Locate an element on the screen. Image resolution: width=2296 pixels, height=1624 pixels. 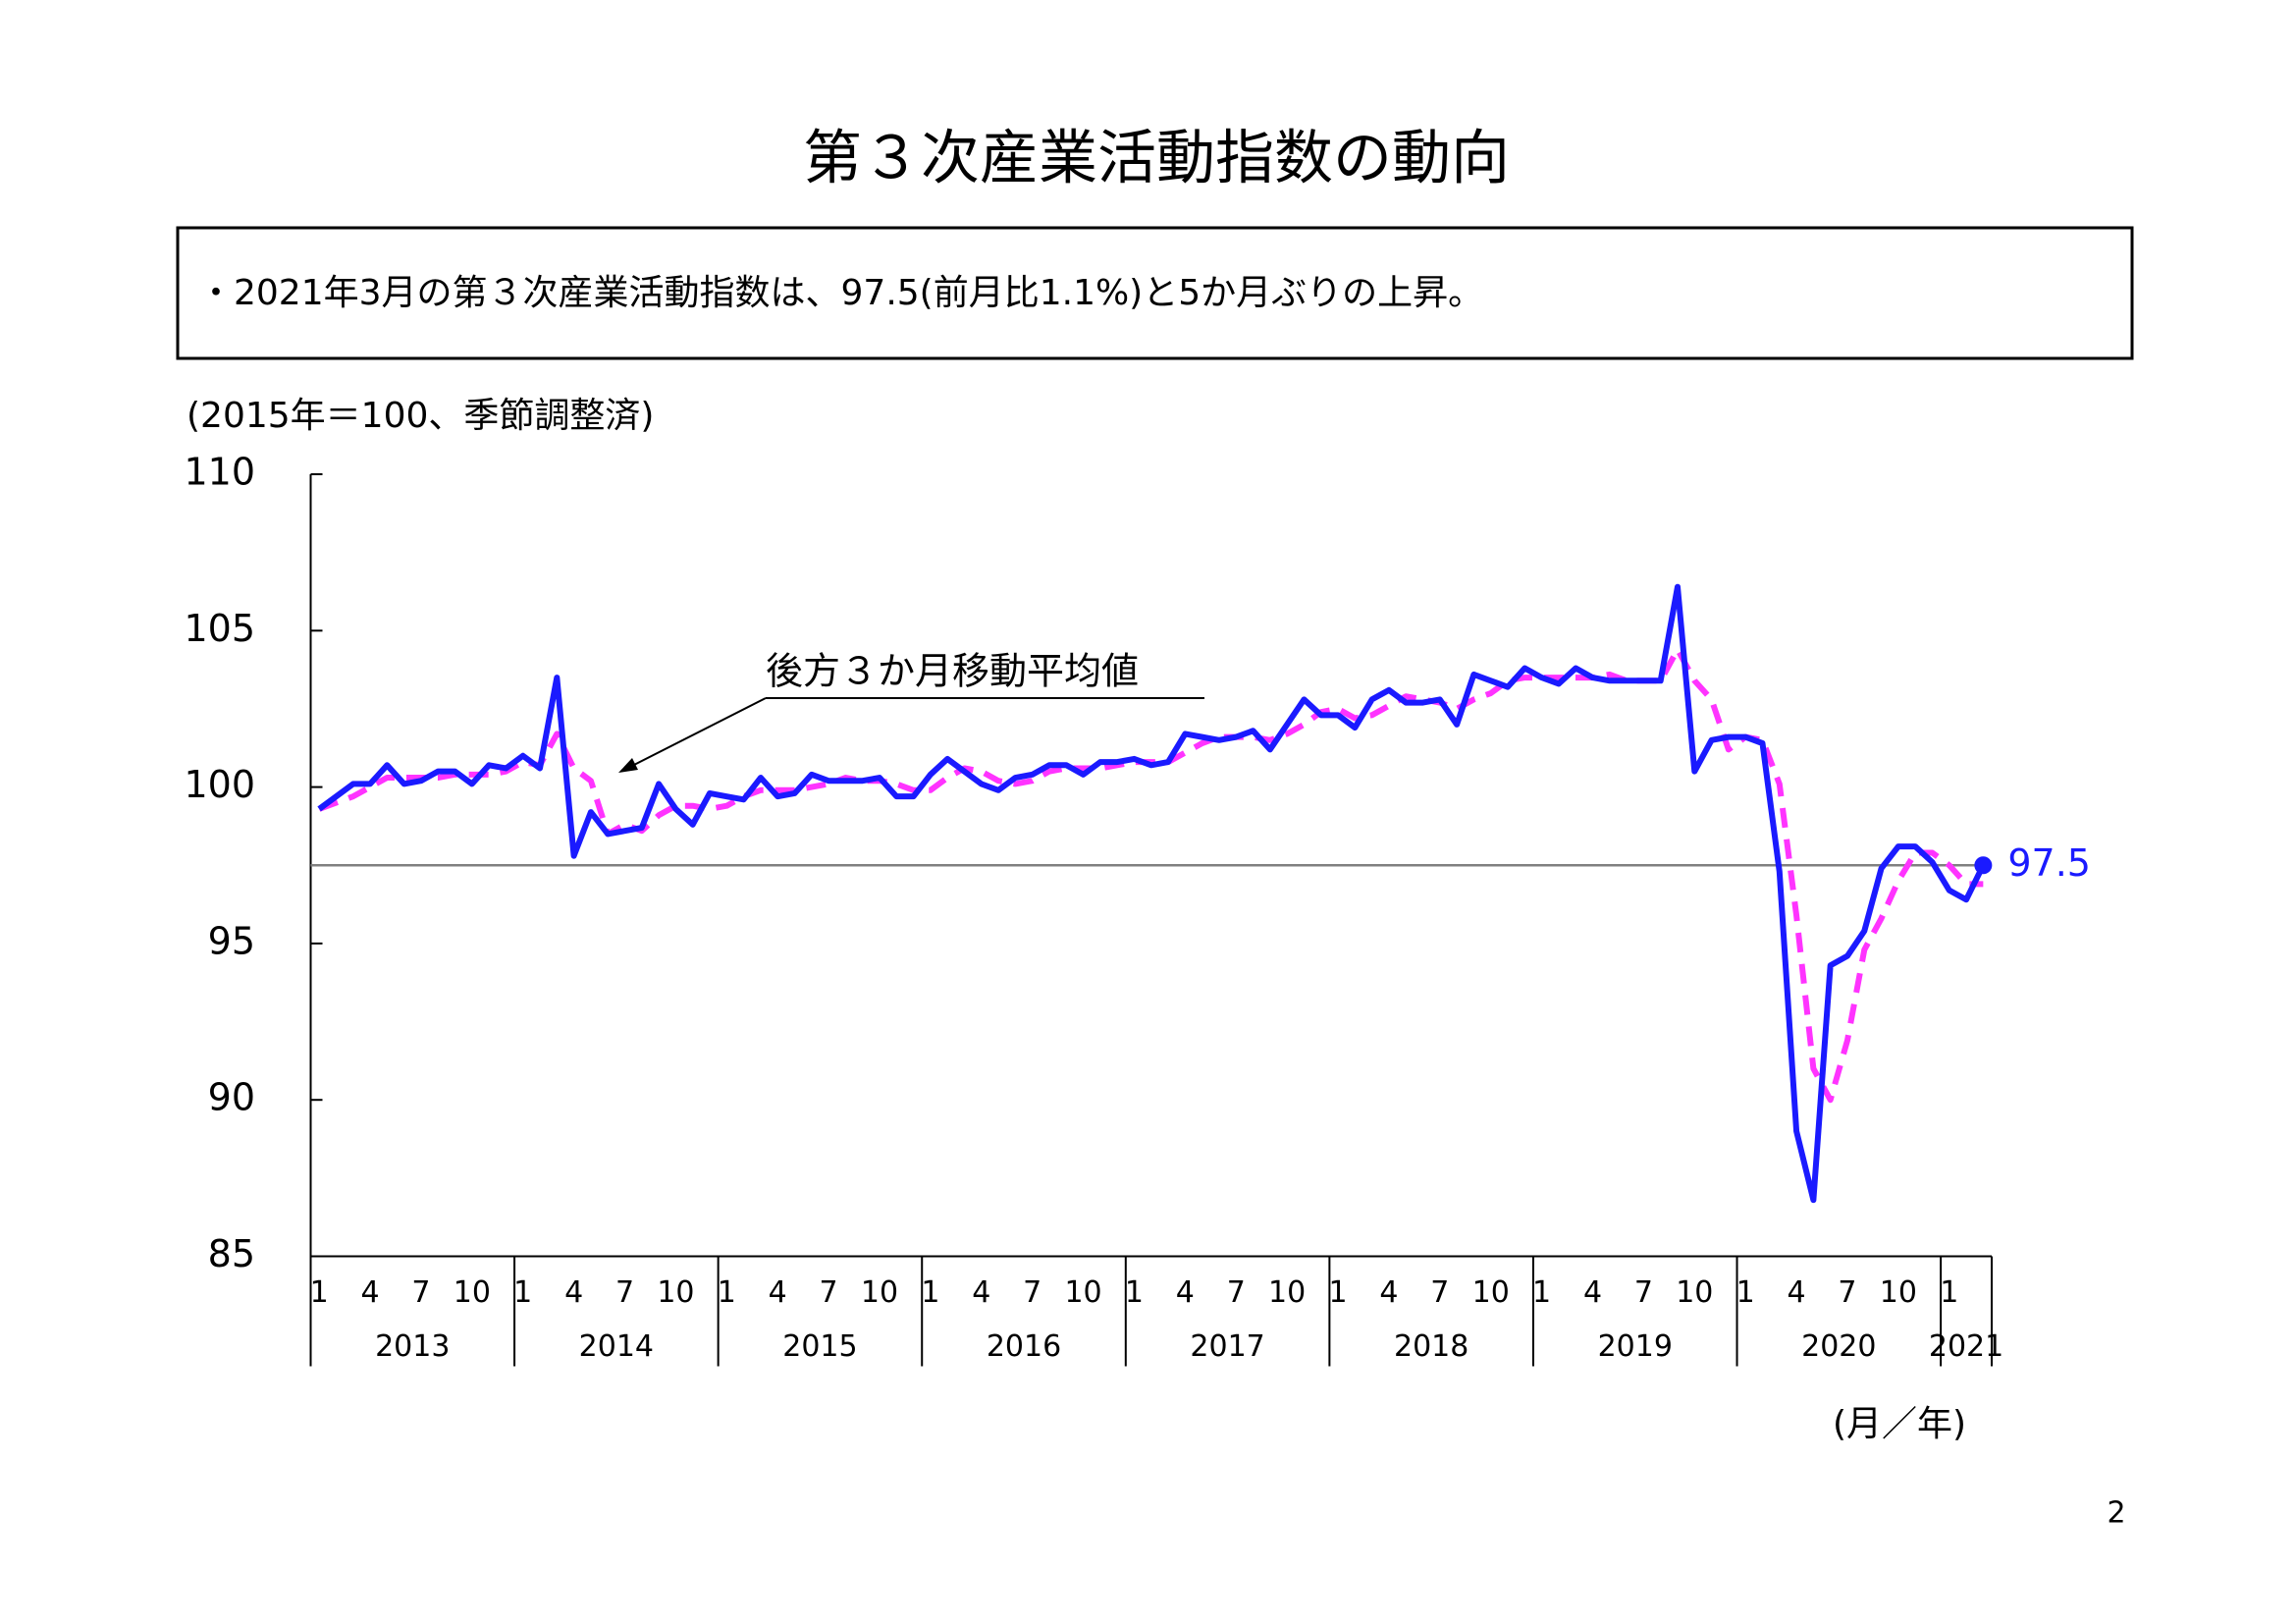
end-marker is located at coordinates (1983, 865).